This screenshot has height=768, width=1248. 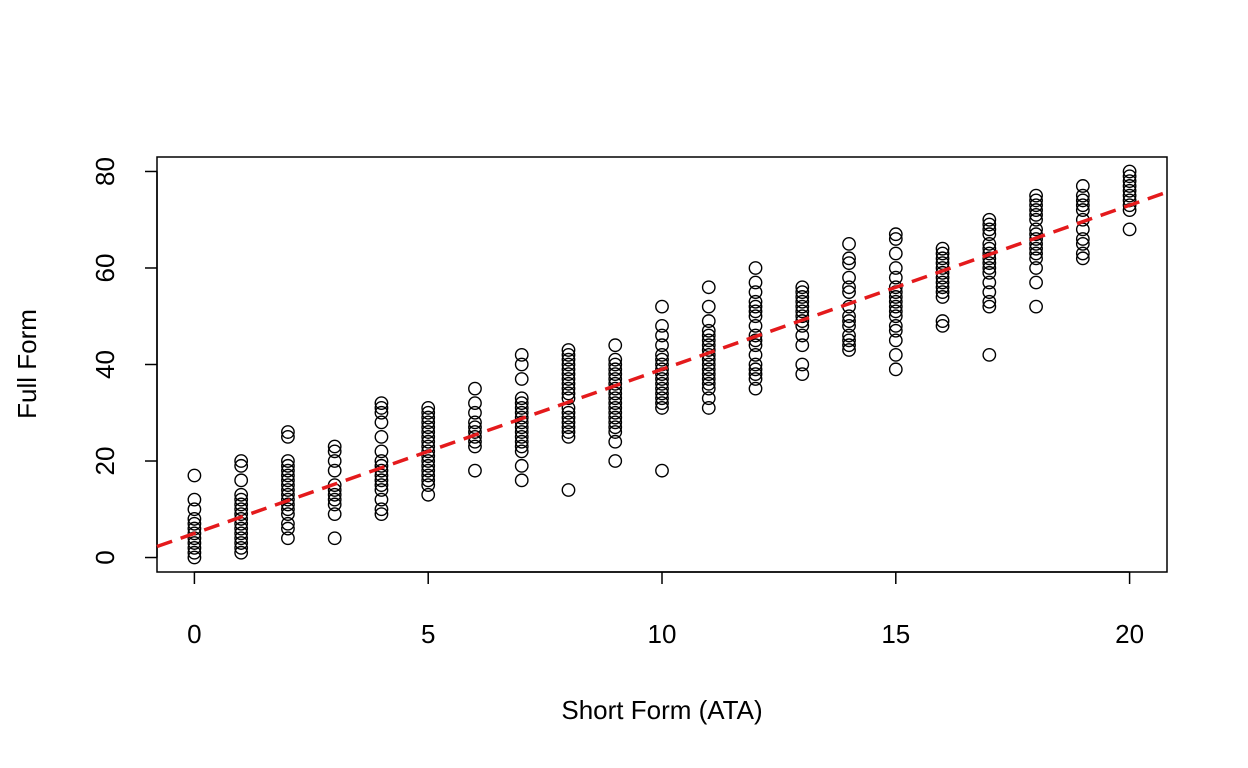 What do you see at coordinates (105, 557) in the screenshot?
I see `y-tick-label: 0` at bounding box center [105, 557].